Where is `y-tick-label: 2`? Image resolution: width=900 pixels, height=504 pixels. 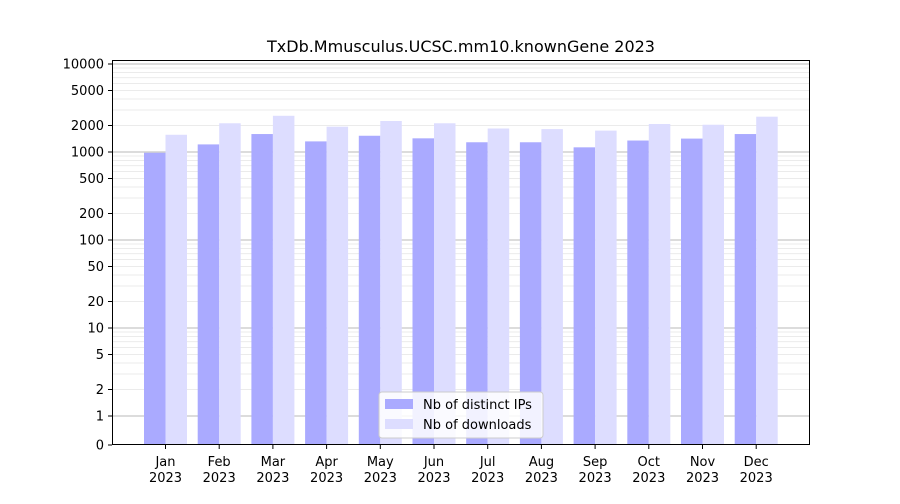 y-tick-label: 2 is located at coordinates (100, 390).